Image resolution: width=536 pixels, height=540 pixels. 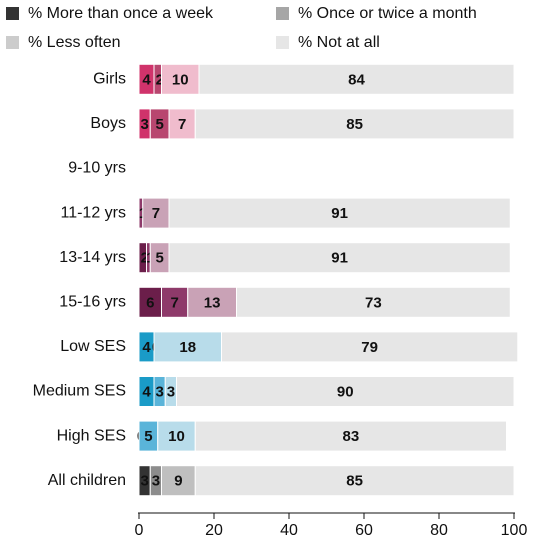 I want to click on value-label: 18, so click(x=187, y=347).